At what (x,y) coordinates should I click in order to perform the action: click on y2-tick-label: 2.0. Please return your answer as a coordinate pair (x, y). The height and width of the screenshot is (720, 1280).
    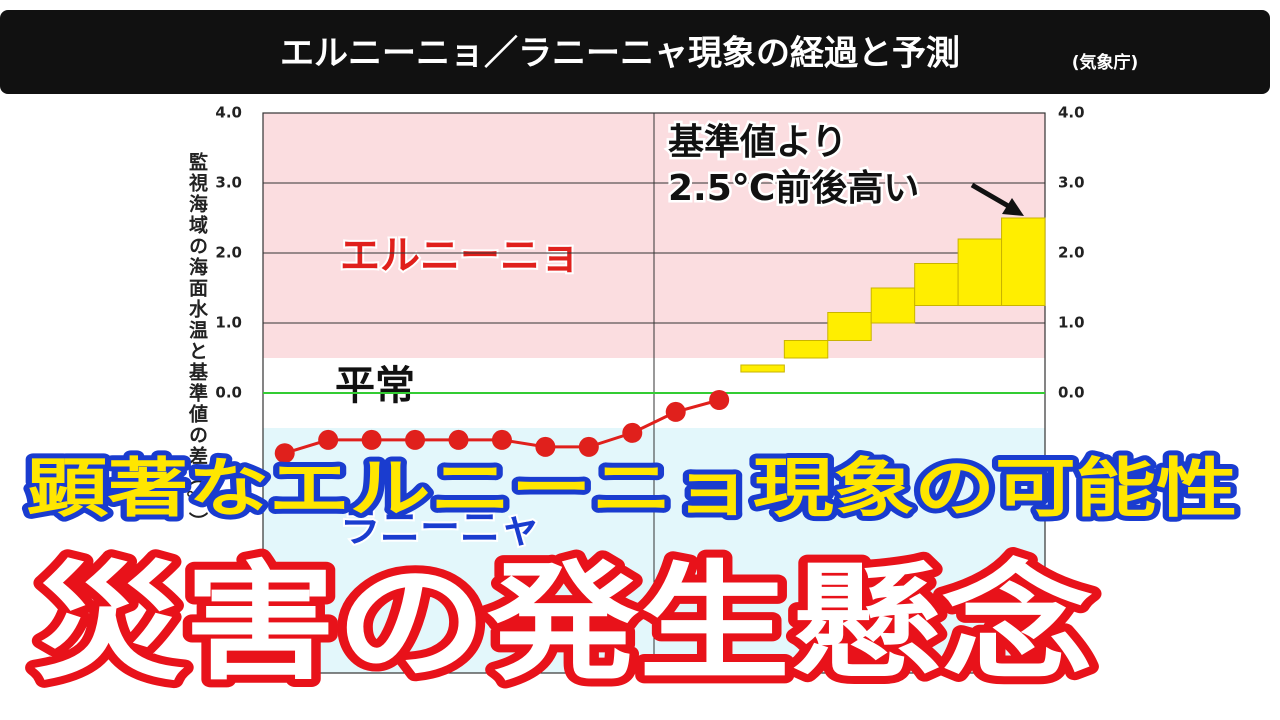
    Looking at the image, I should click on (1071, 253).